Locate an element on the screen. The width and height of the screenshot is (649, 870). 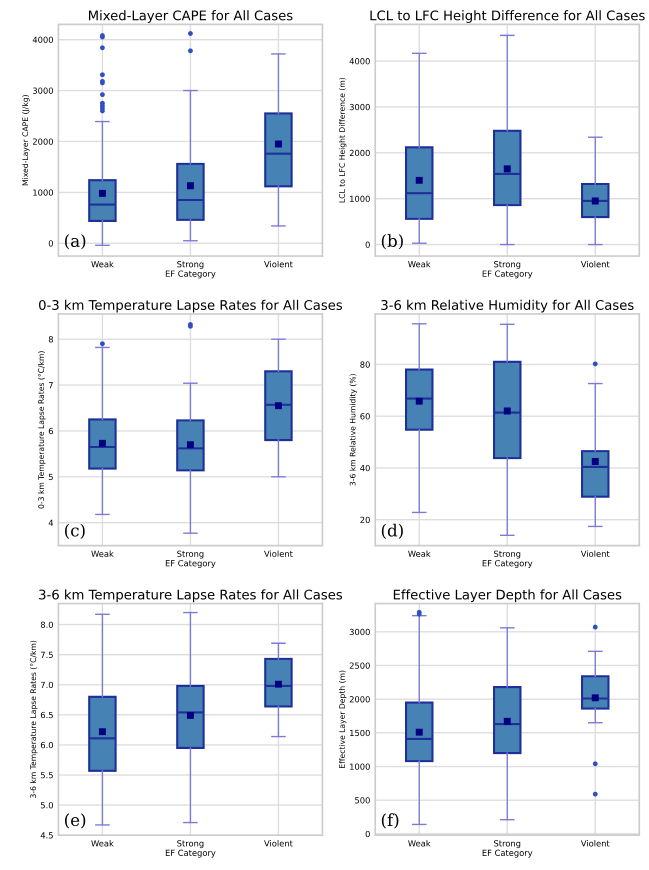
chart-title: 3-6 km Relative Humidity for All Cases is located at coordinates (507, 306).